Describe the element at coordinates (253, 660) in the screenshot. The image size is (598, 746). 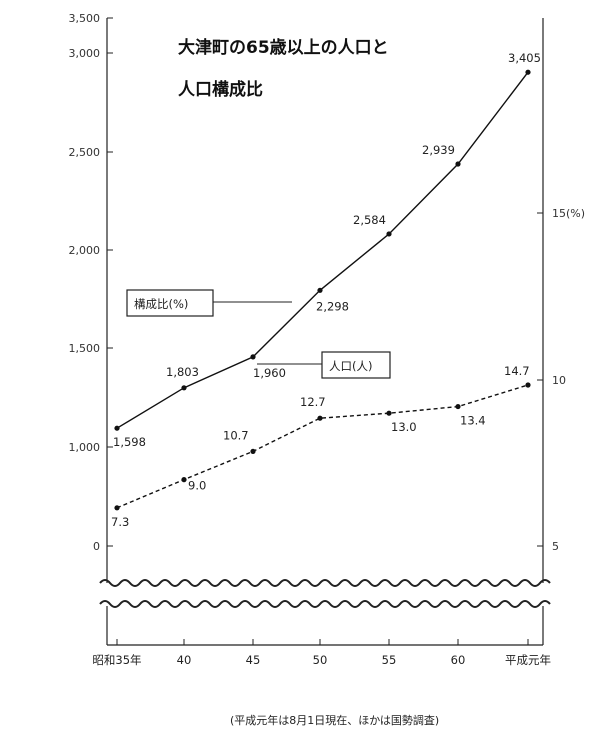
I see `x-tick-label: 45` at that location.